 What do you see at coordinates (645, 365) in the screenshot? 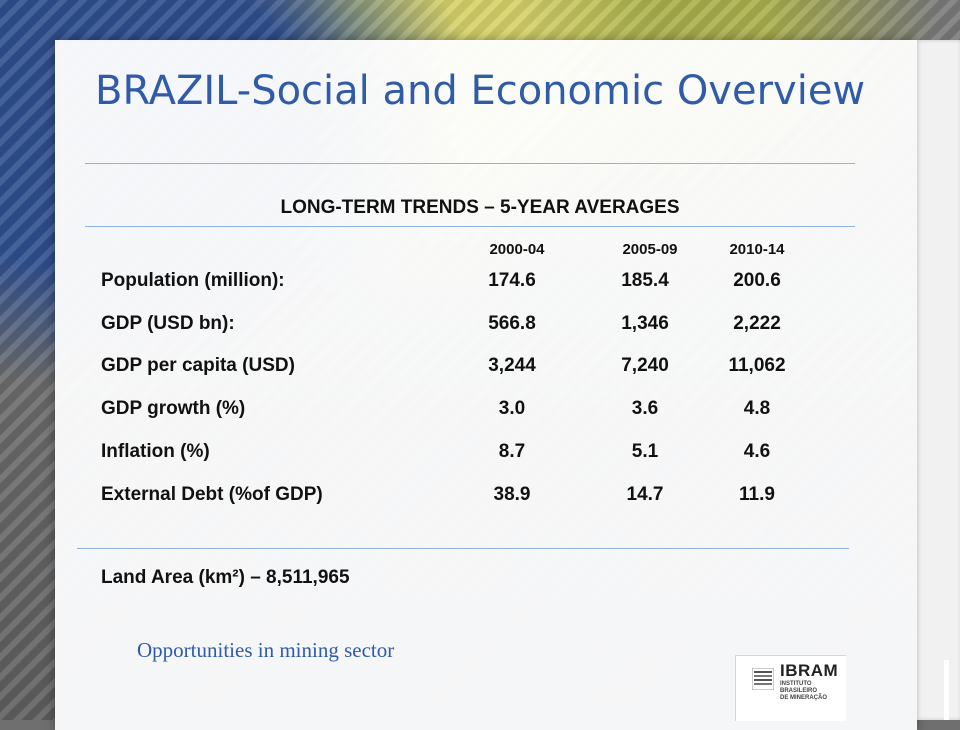
I see `cell-gdp-per-capita-2005-09: 7,240` at bounding box center [645, 365].